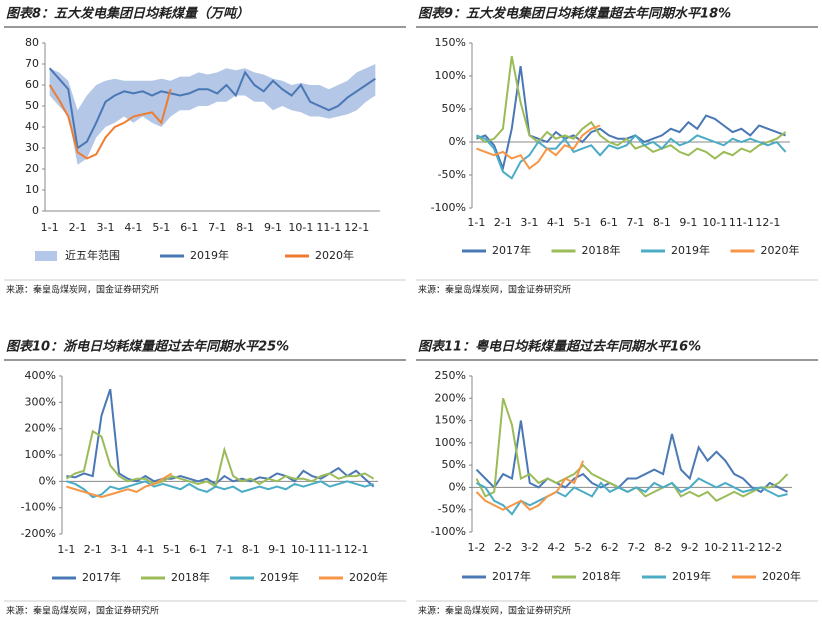  Describe the element at coordinates (450, 375) in the screenshot. I see `y-tick-label: 250%` at that location.